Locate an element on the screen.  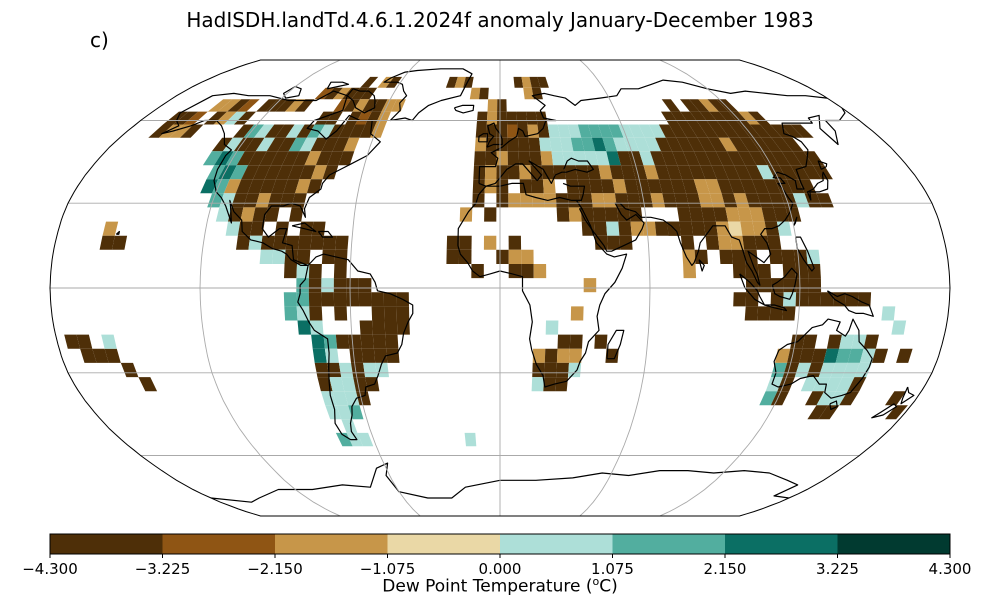
meridian-line is located at coordinates (270, 288).